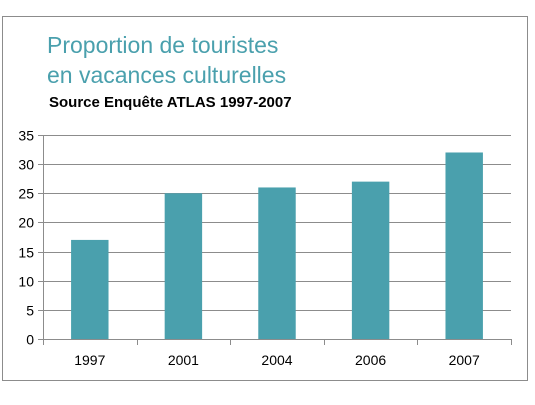 The height and width of the screenshot is (405, 535). Describe the element at coordinates (26, 194) in the screenshot. I see `y-tick-label: 25` at that location.